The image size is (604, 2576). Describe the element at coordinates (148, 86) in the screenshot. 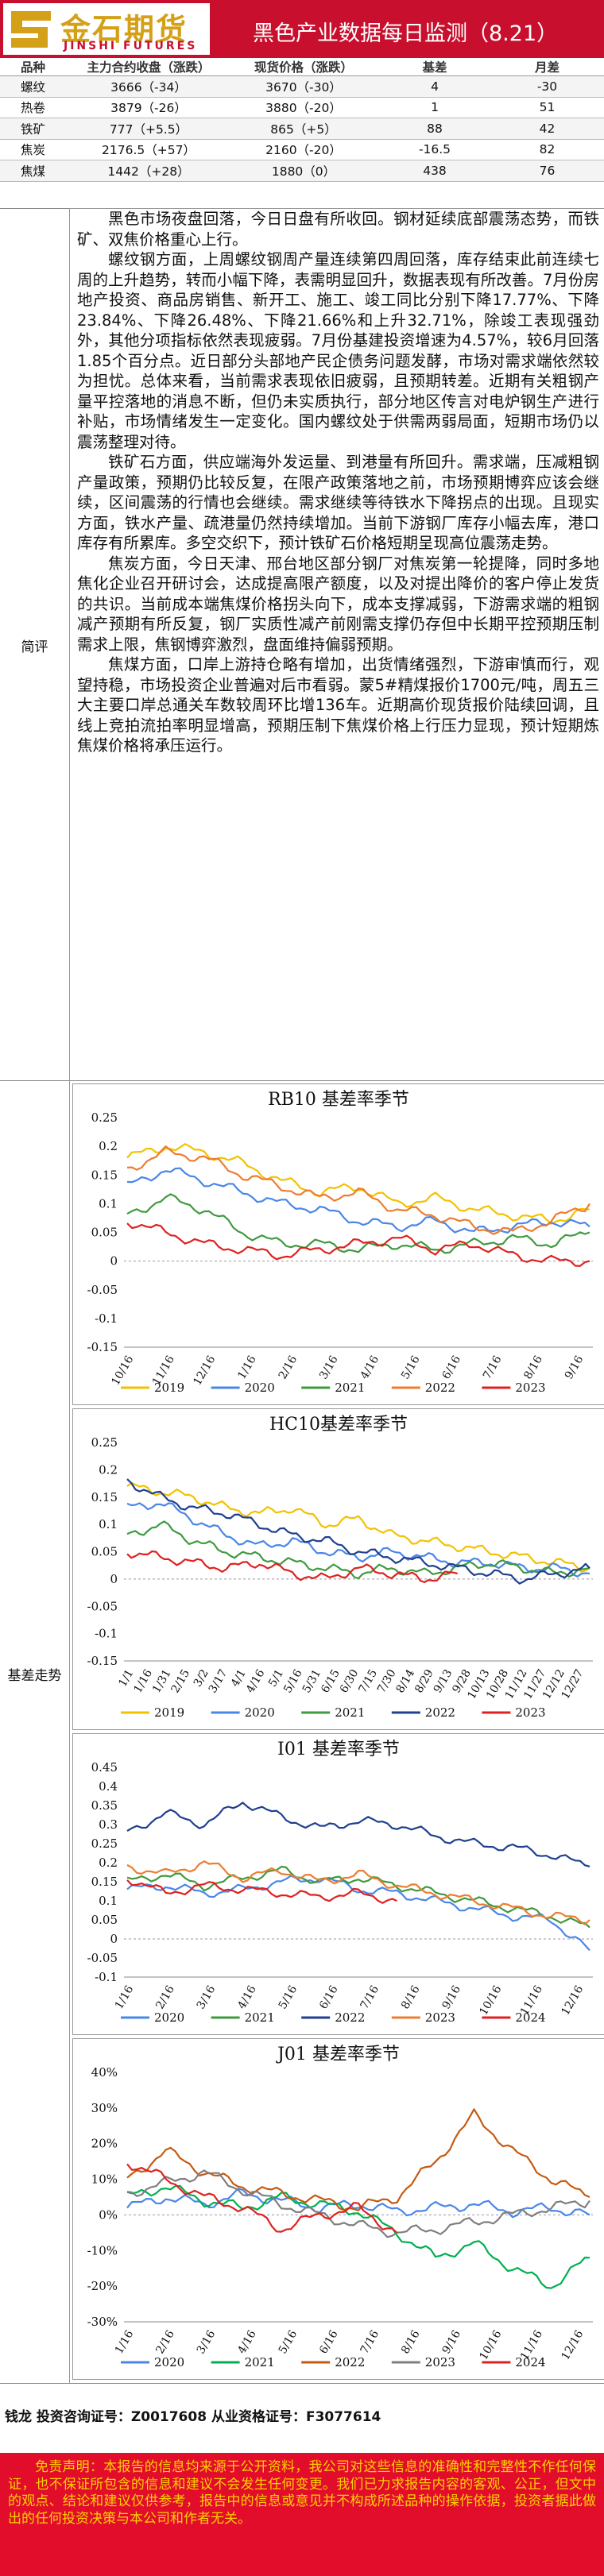

I see `table-cell: 3666（-34）` at that location.